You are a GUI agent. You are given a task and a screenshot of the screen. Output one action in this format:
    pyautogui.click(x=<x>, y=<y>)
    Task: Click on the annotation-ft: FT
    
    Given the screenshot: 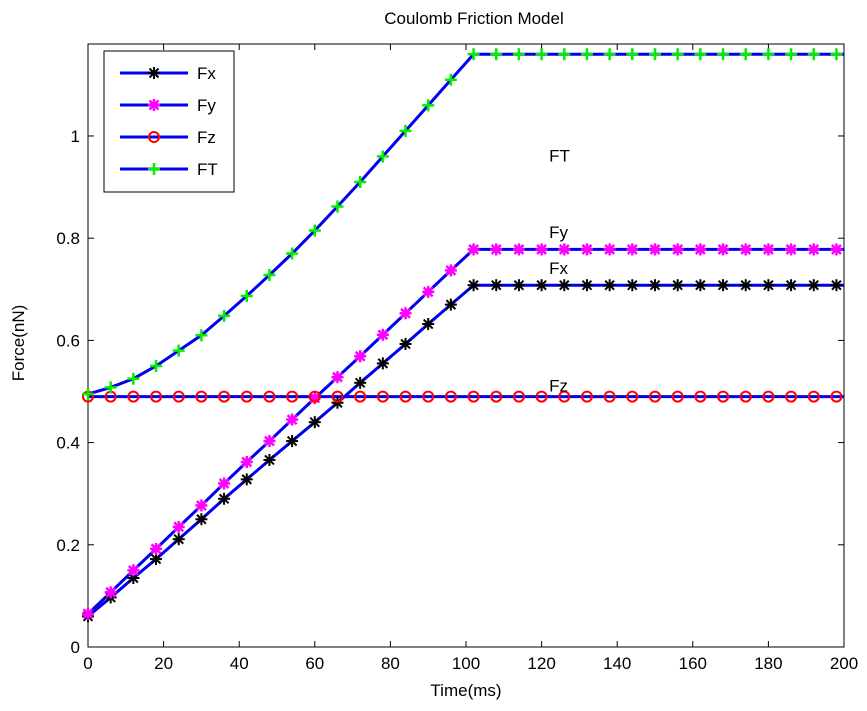 What is the action you would take?
    pyautogui.click(x=559, y=156)
    